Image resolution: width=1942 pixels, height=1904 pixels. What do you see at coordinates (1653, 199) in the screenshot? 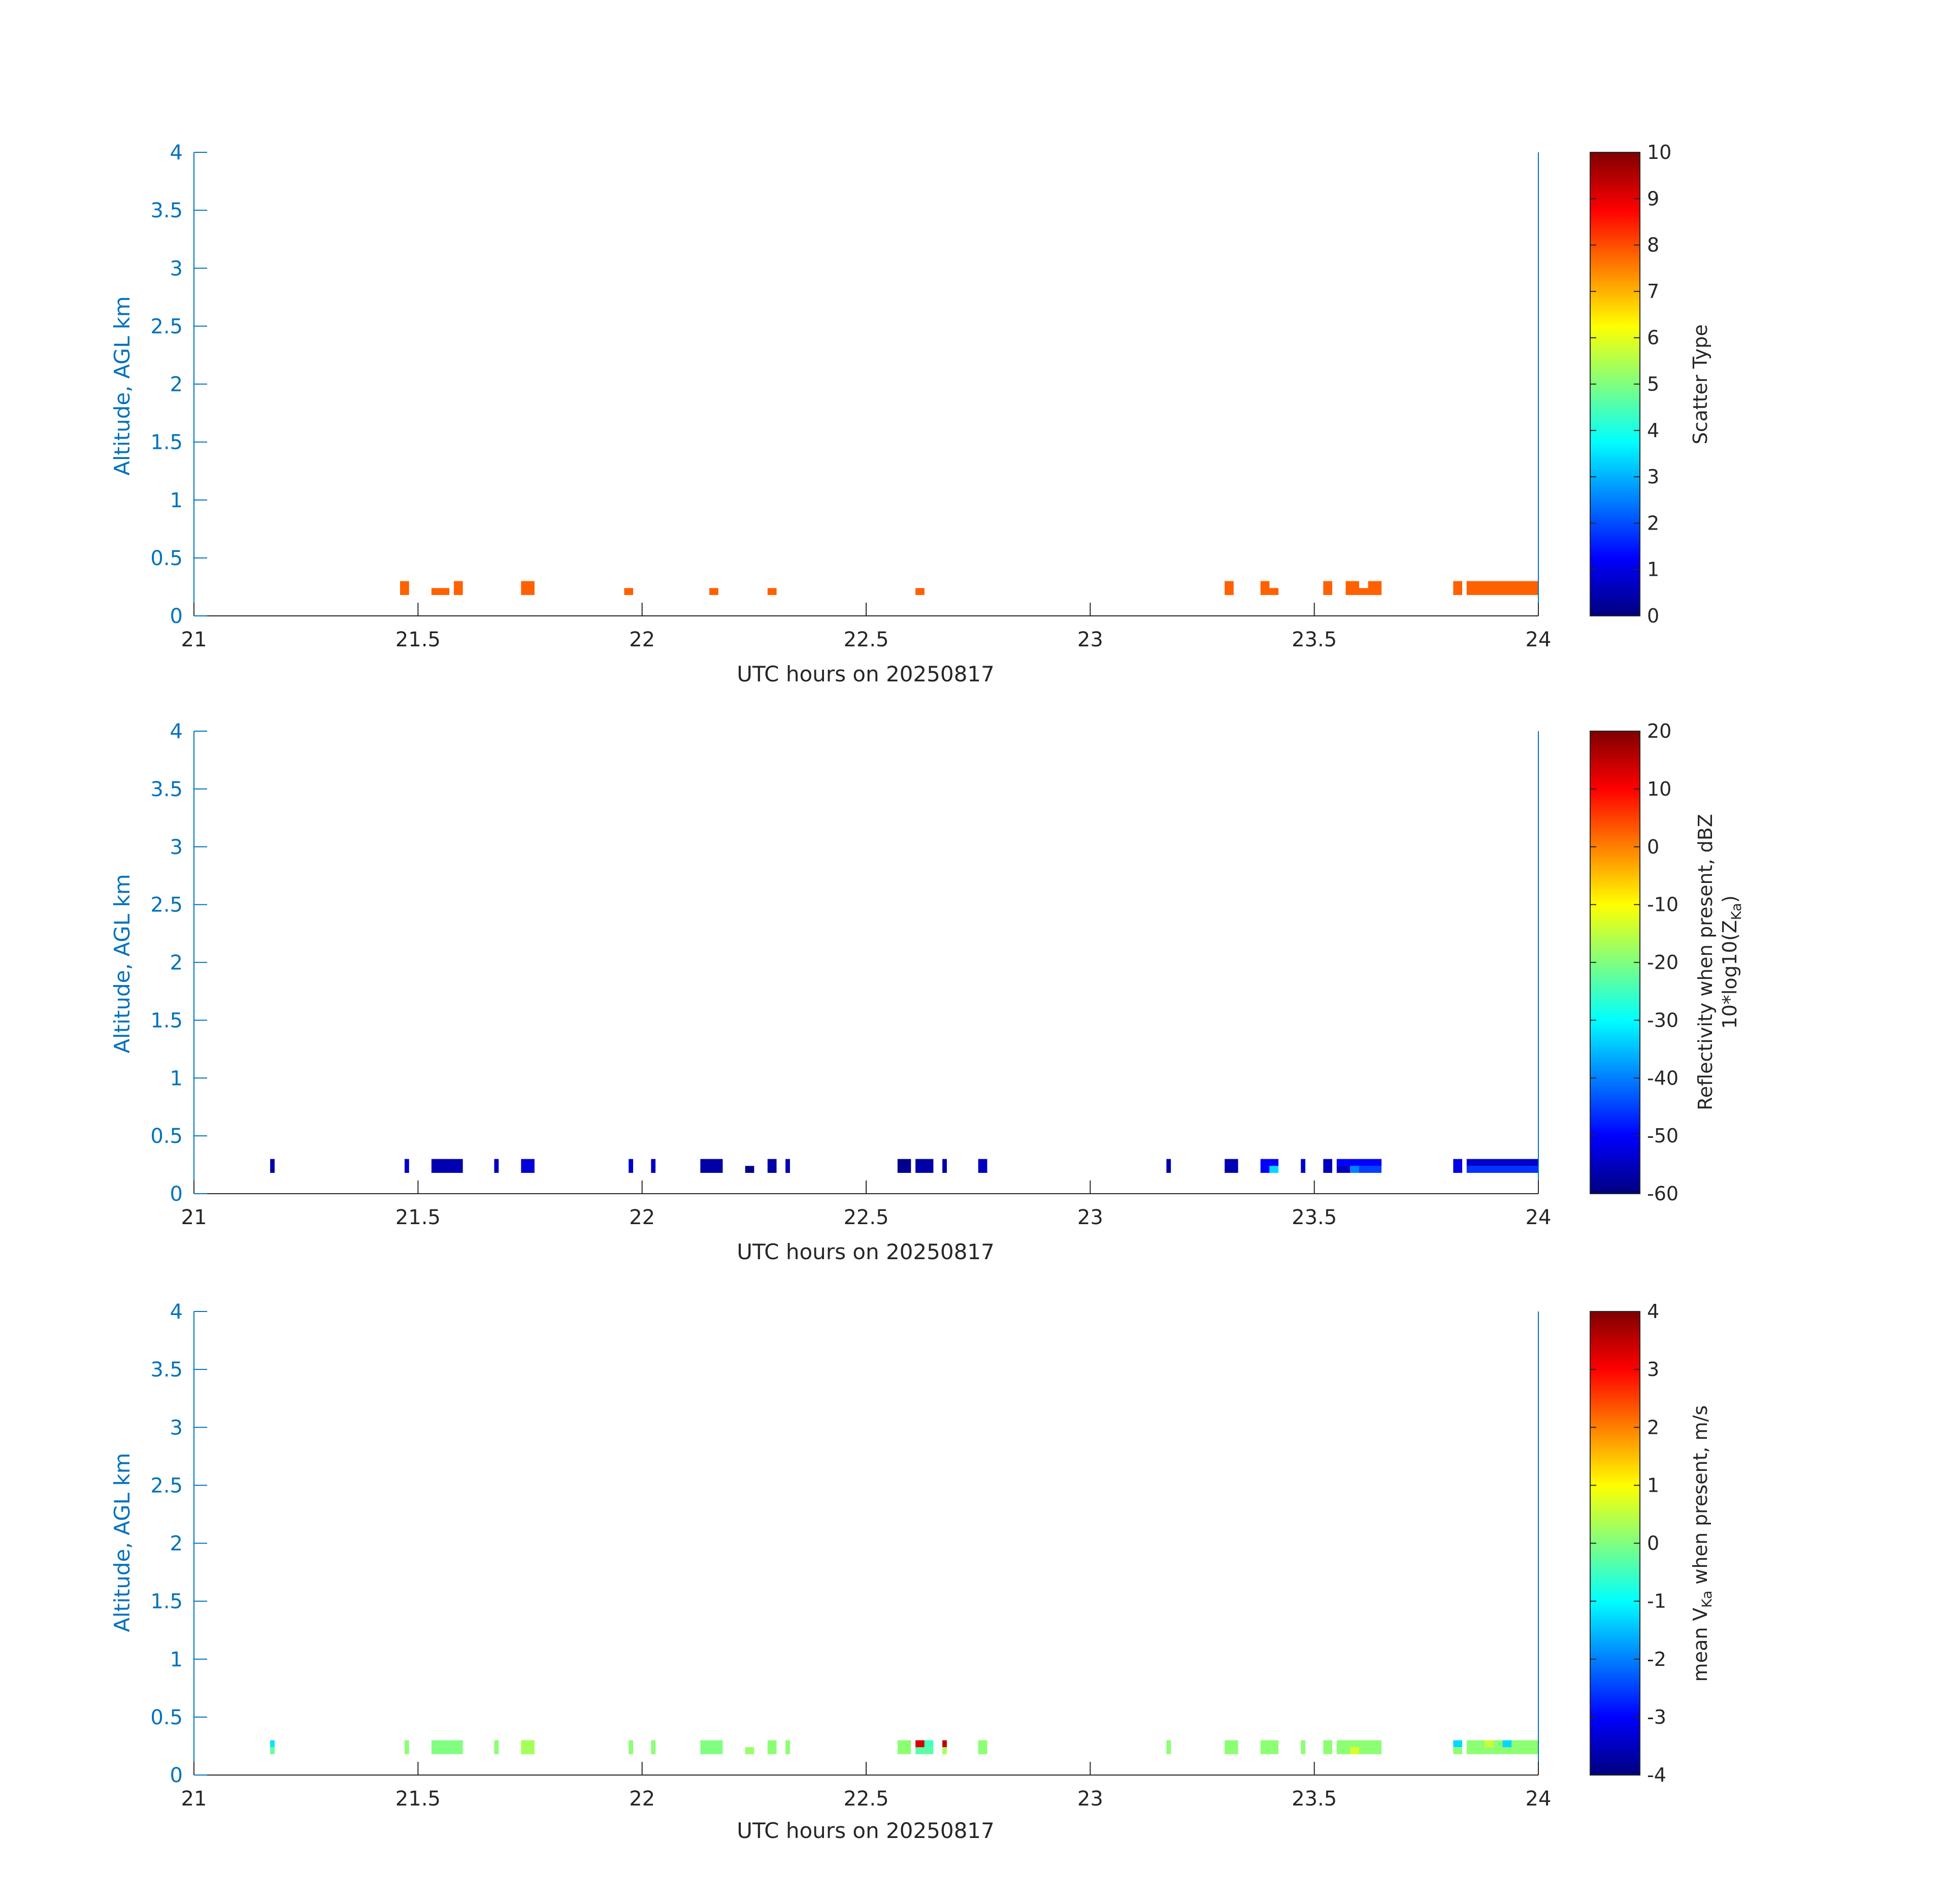
I see `colorbar-tick-label: 9` at bounding box center [1653, 199].